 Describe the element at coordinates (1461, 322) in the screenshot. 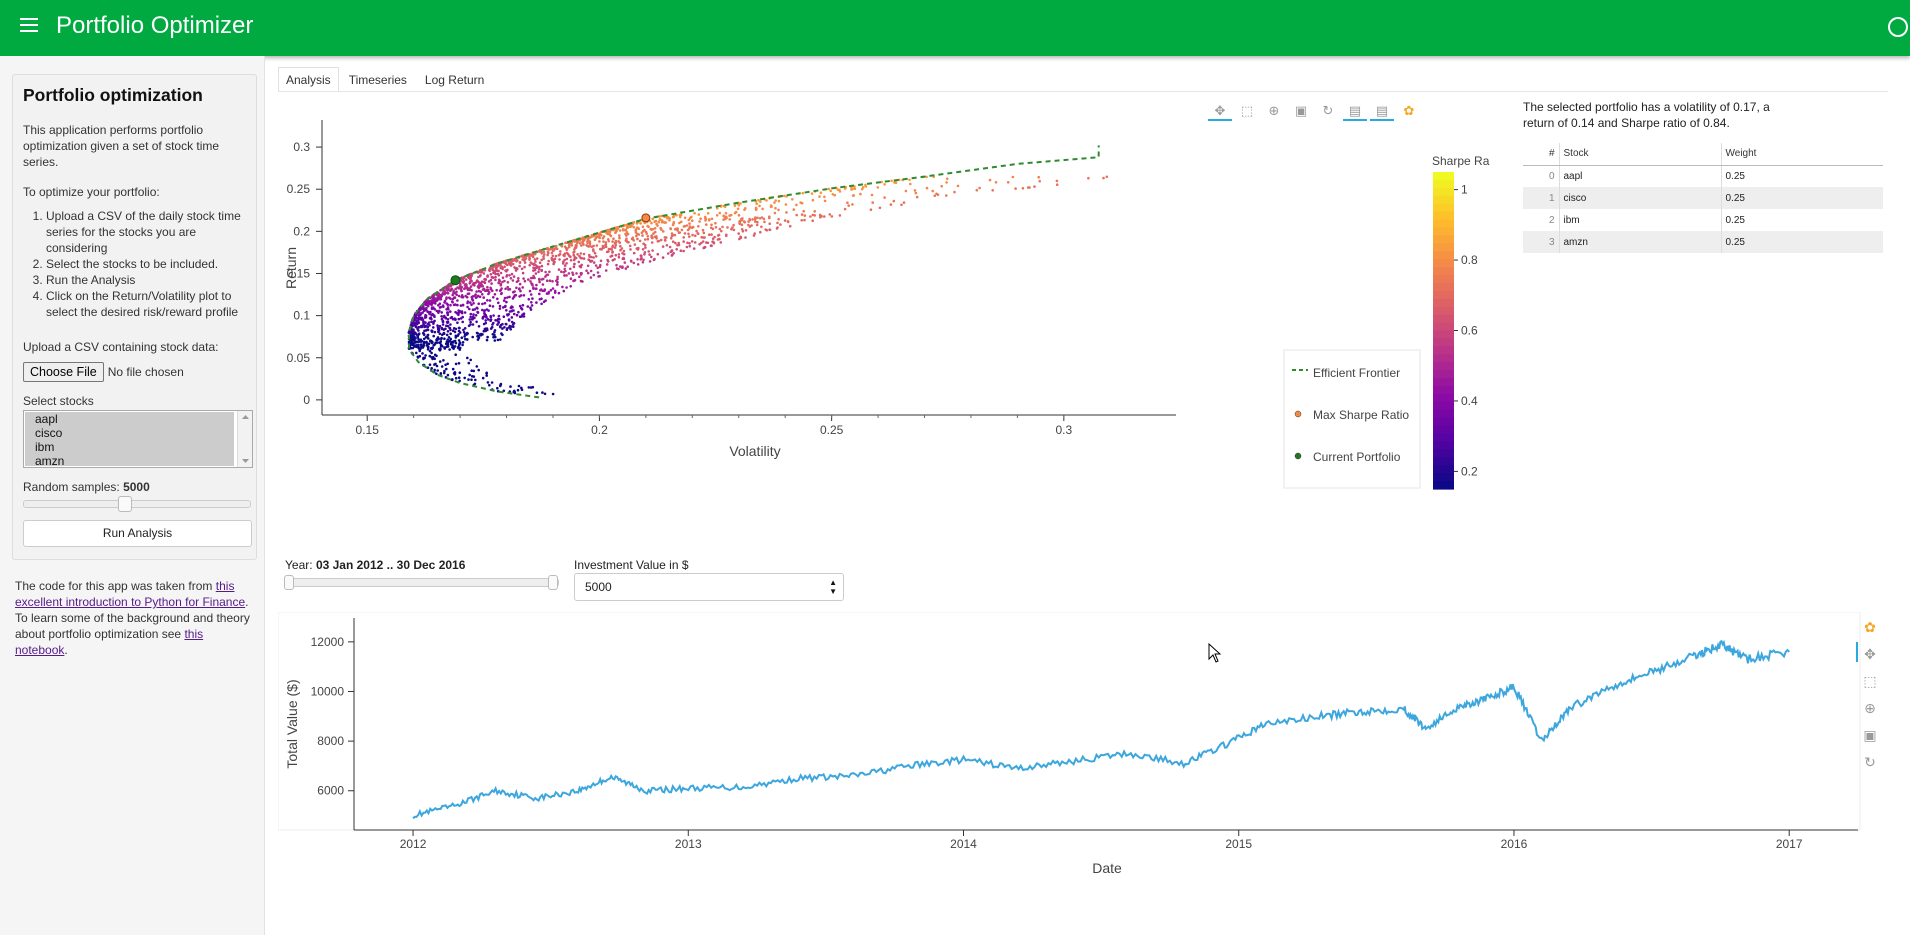

I see `sharpe-colorbar: Sharpe Ra 1 0.8 0.6 0.4 0.2` at that location.